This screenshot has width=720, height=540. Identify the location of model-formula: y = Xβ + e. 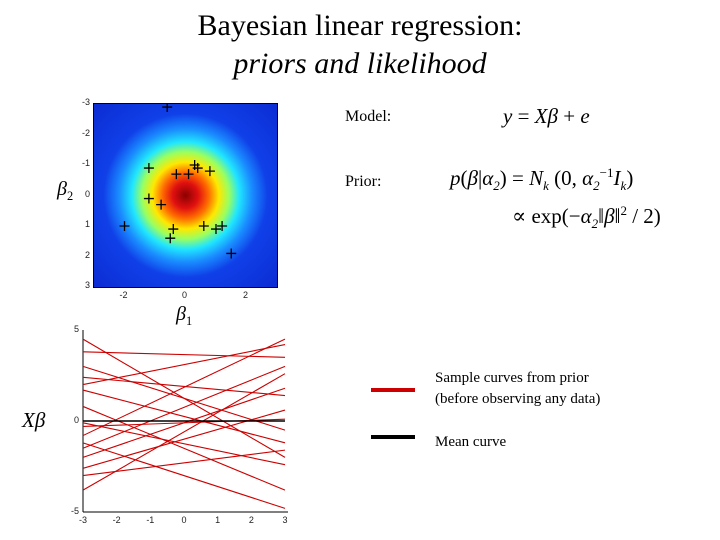
(546, 116).